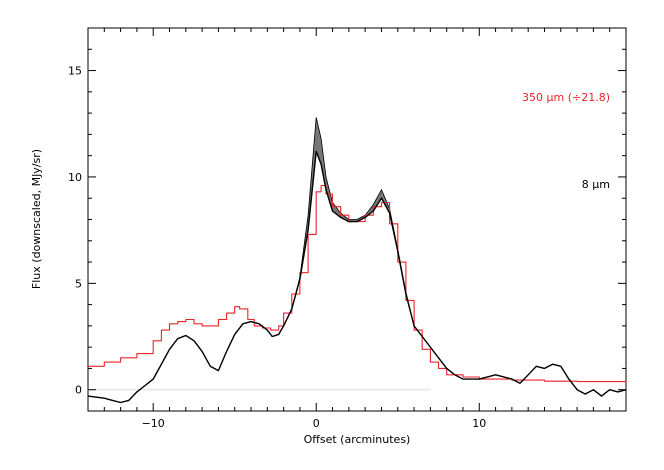 The height and width of the screenshot is (470, 664). I want to click on y-tick-label: 10, so click(75, 177).